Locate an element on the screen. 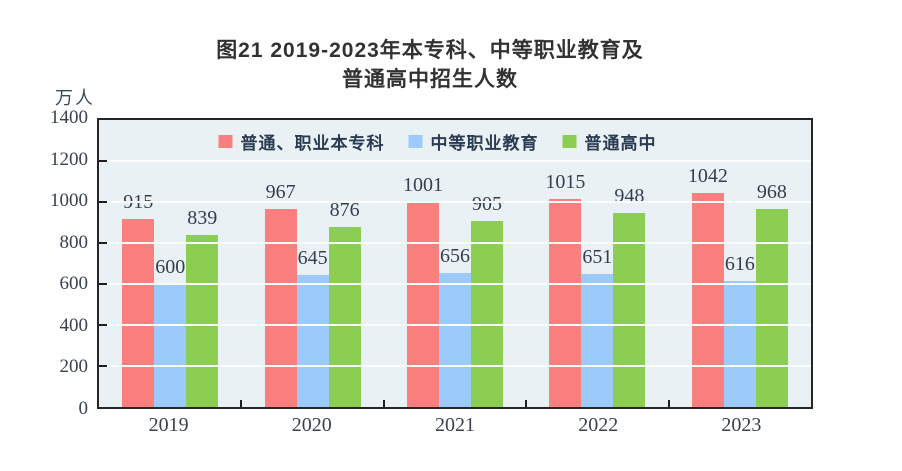  bar-2019-series2 is located at coordinates (202, 321).